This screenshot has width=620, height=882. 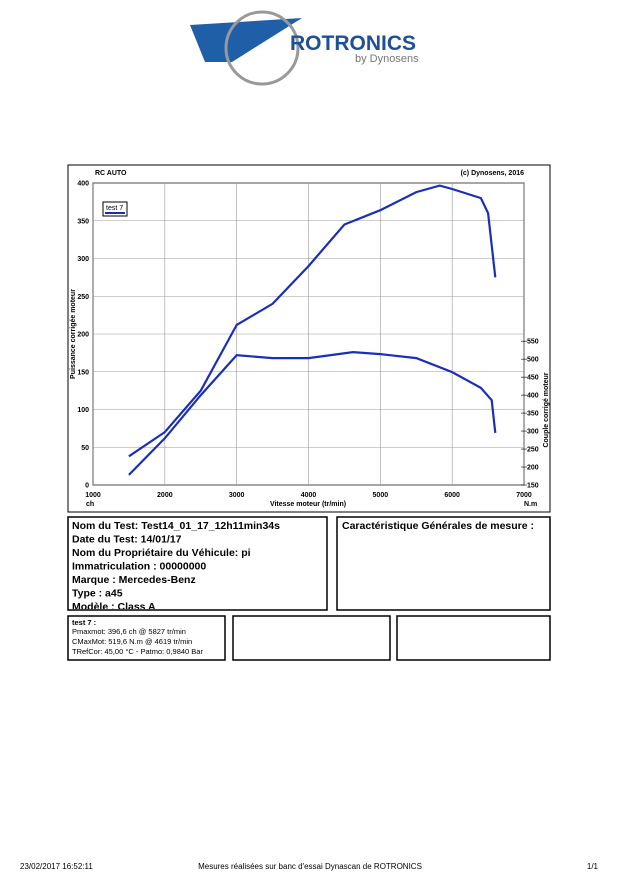 I want to click on y-axis-label: Puissance corrigée moteur, so click(x=73, y=334).